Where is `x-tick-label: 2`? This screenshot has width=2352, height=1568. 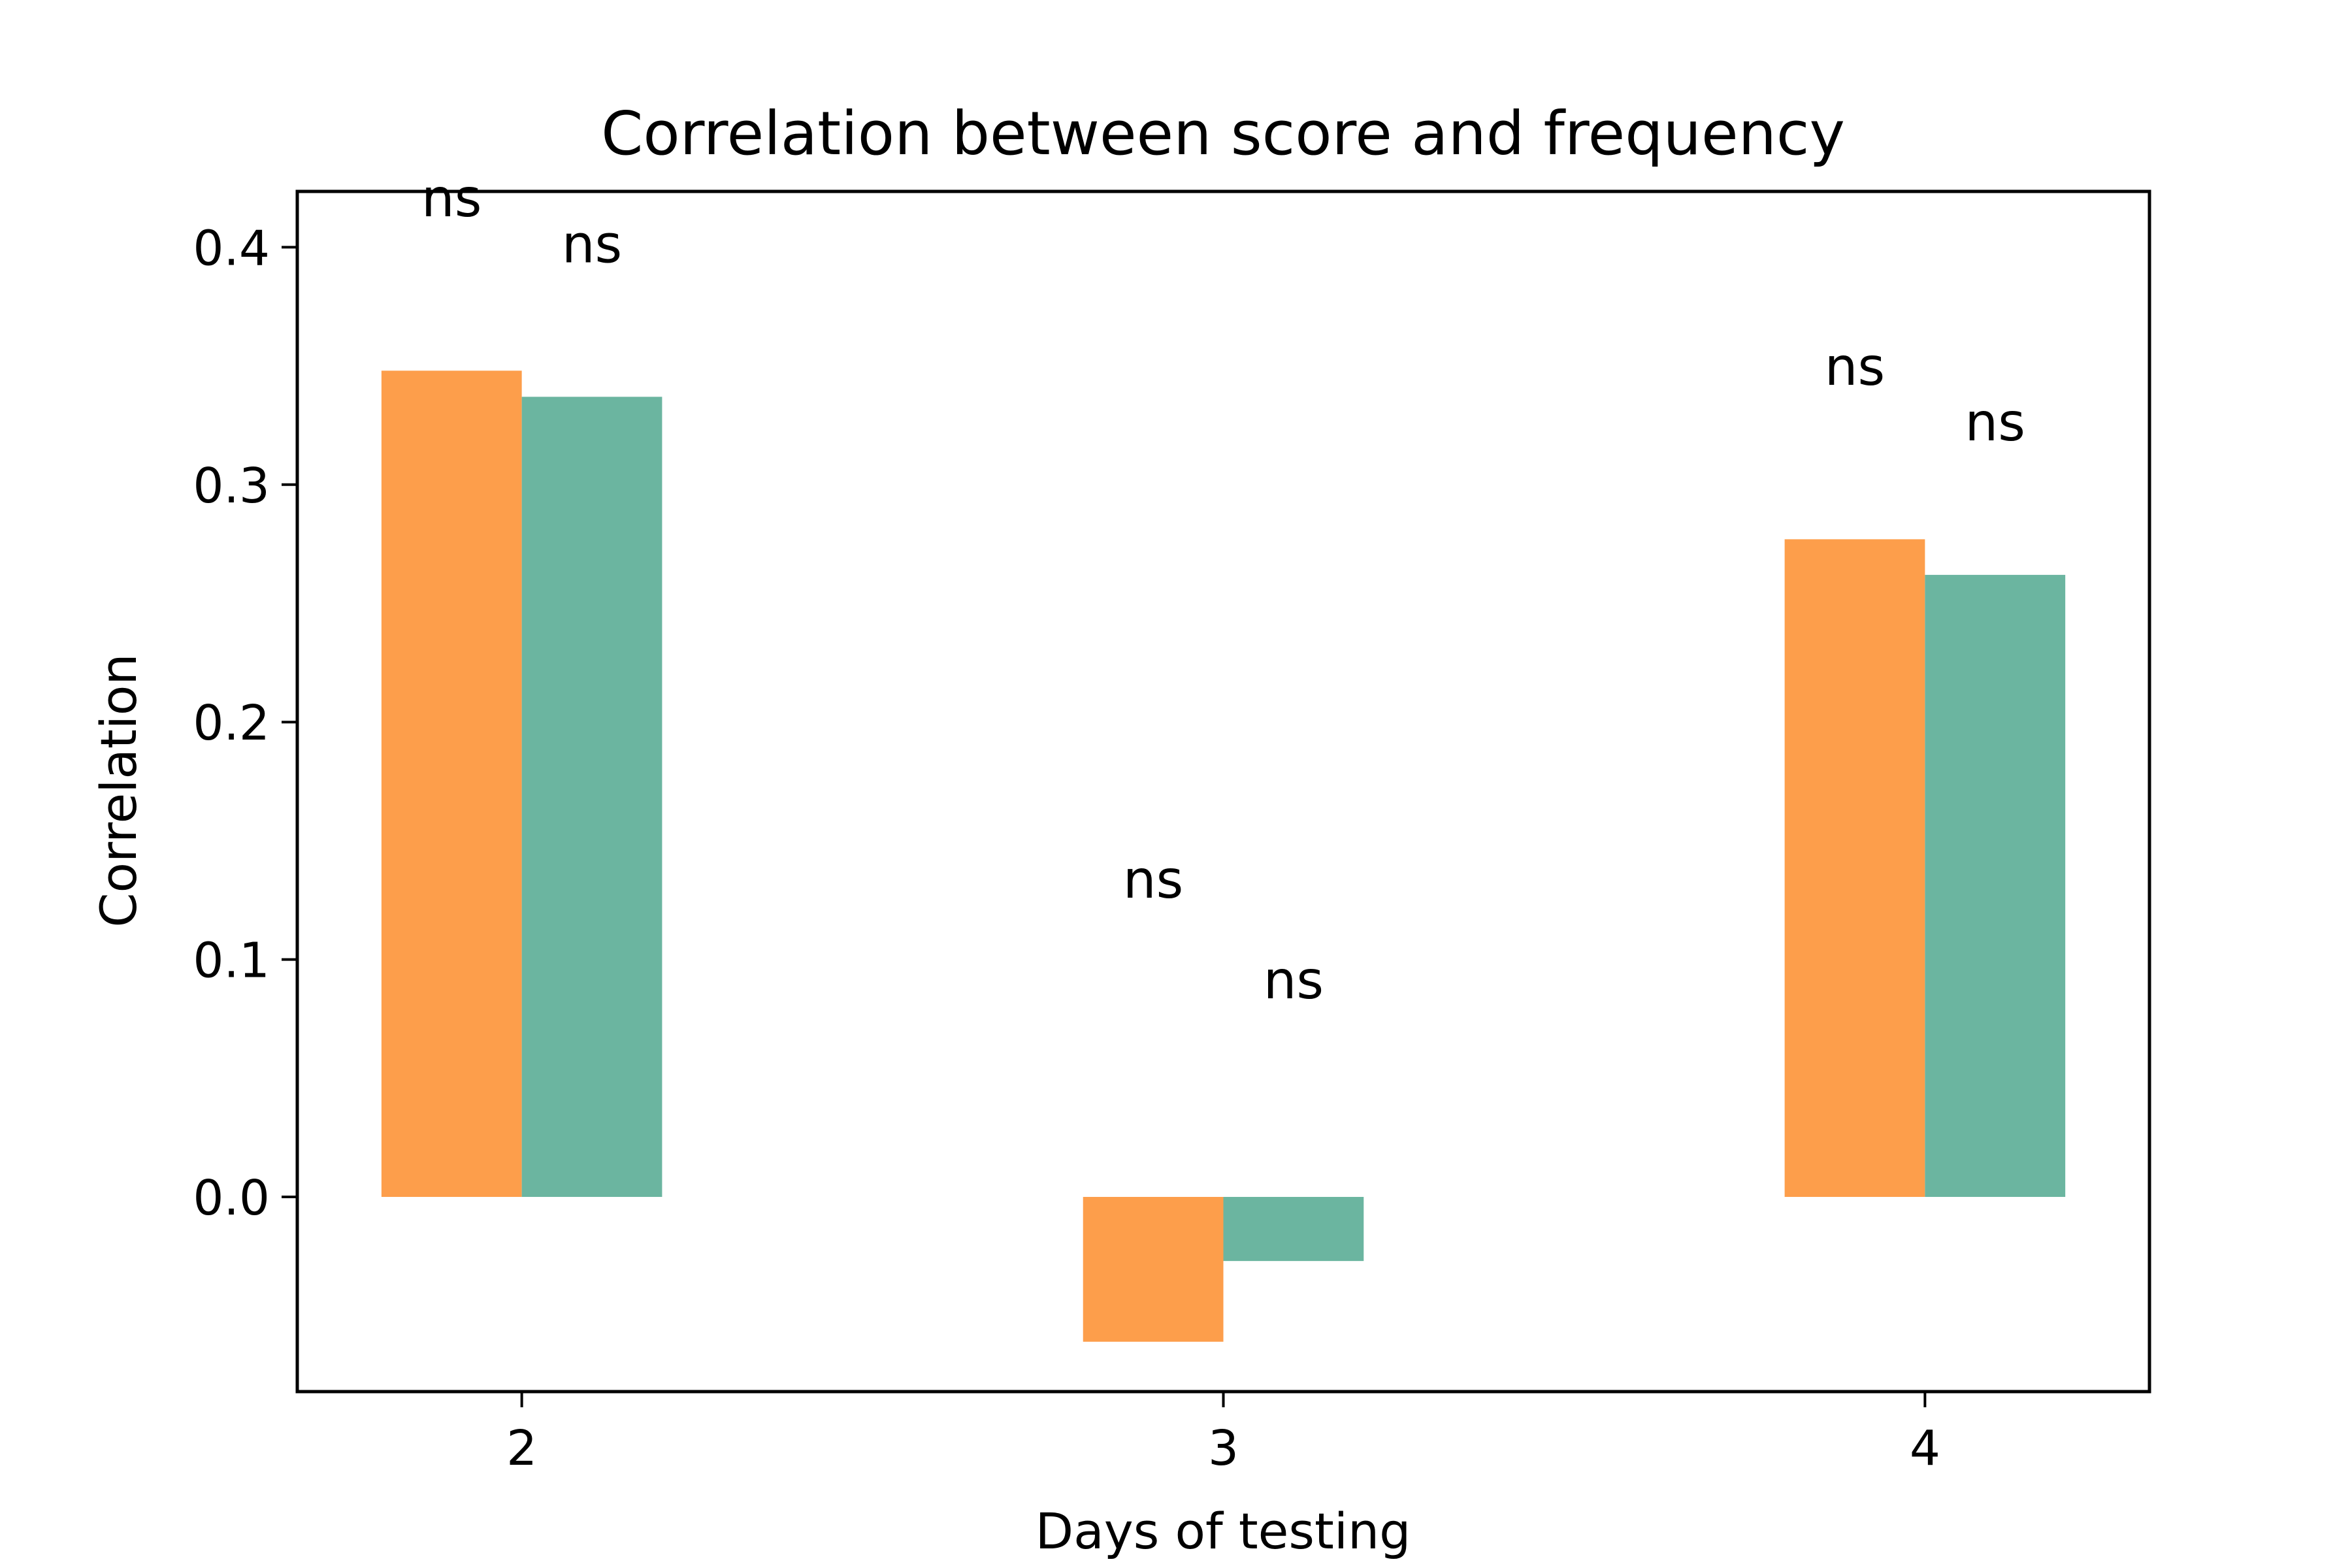 x-tick-label: 2 is located at coordinates (521, 1448).